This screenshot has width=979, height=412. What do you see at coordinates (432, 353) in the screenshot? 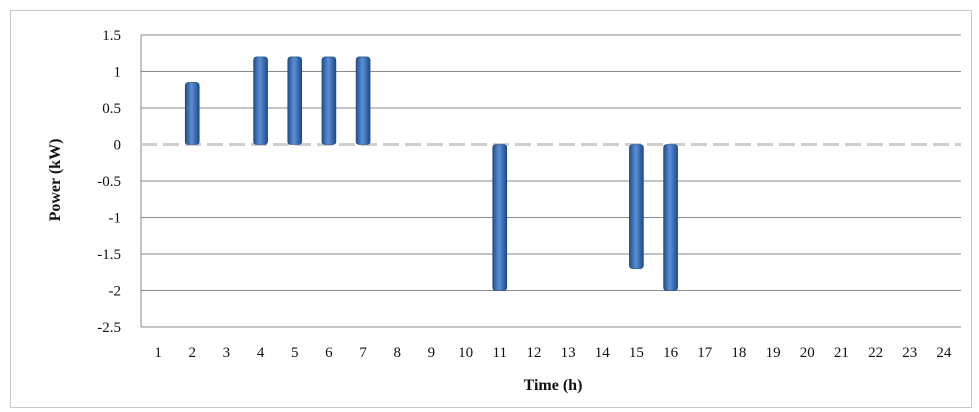
I see `x-tick-label: 9` at bounding box center [432, 353].